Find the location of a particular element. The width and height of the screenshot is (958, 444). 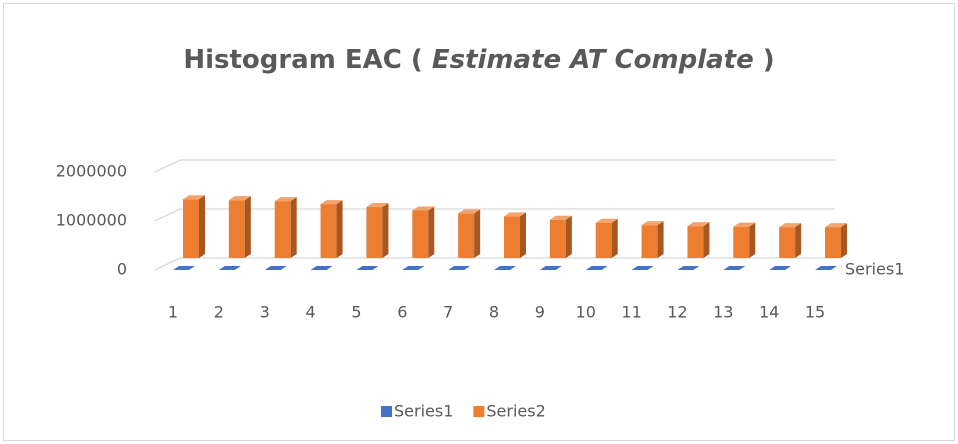

x-tick-label: 4 is located at coordinates (310, 312).